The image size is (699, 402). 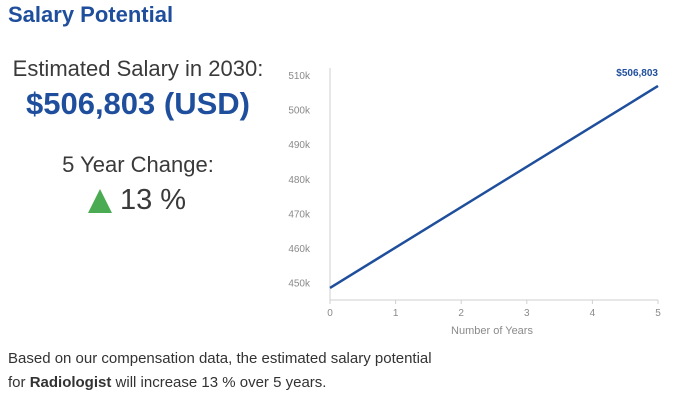 What do you see at coordinates (330, 313) in the screenshot?
I see `x-tick-label: 0` at bounding box center [330, 313].